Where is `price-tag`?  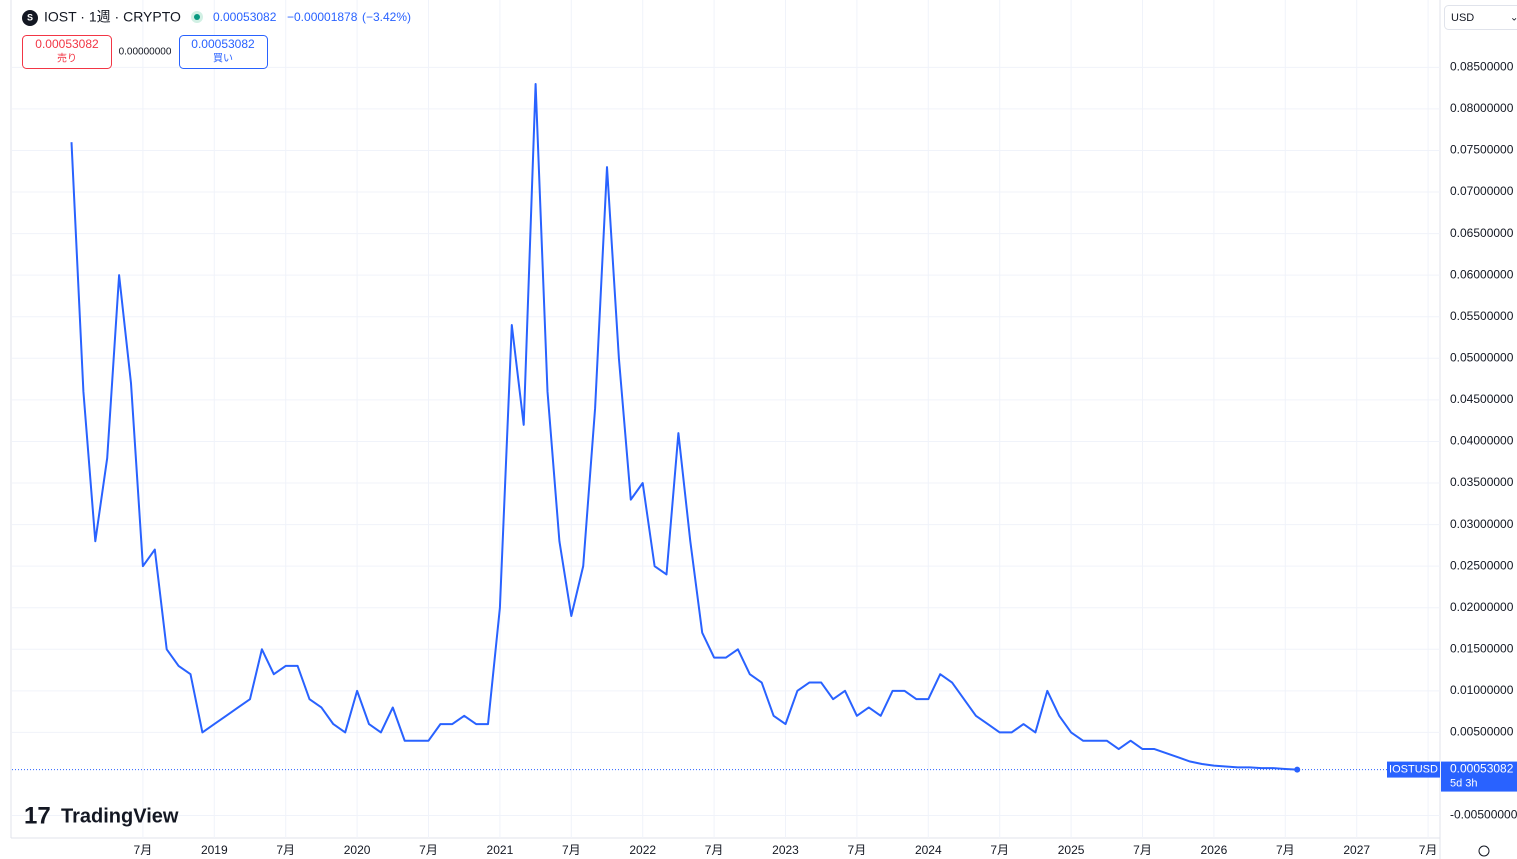
price-tag is located at coordinates (1479, 776).